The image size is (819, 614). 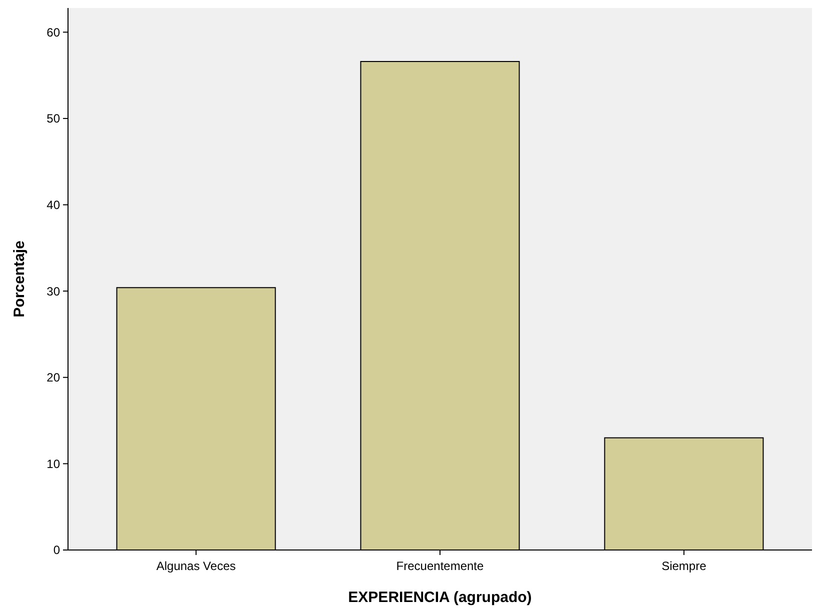 I want to click on y-tick-label: 50, so click(x=53, y=119).